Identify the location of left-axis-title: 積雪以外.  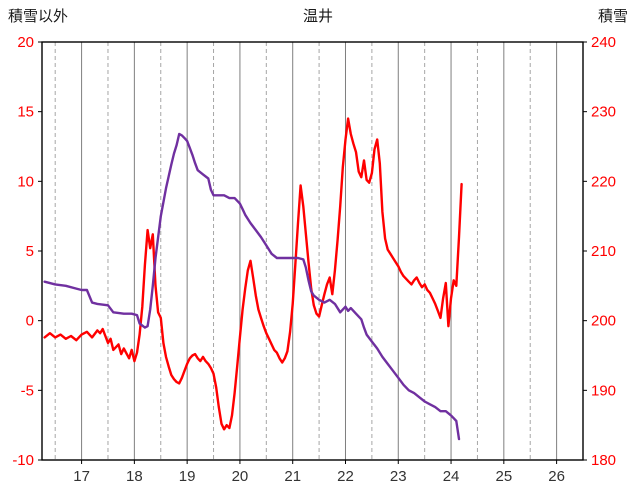
(38, 16).